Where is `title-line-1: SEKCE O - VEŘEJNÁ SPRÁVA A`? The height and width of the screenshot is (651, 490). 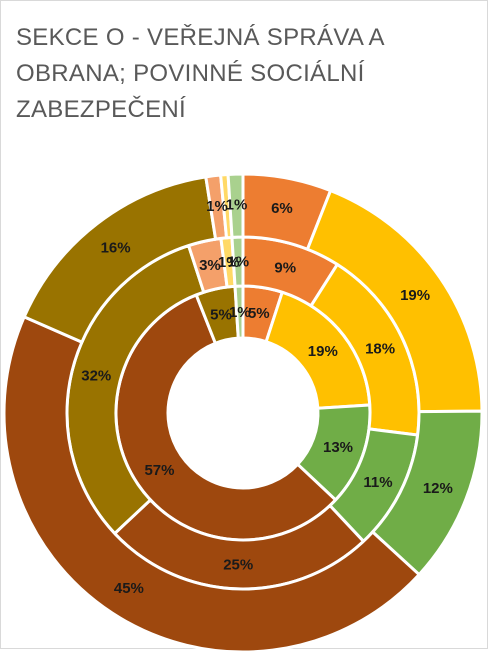
title-line-1: SEKCE O - VEŘEJNÁ SPRÁVA A is located at coordinates (200, 37).